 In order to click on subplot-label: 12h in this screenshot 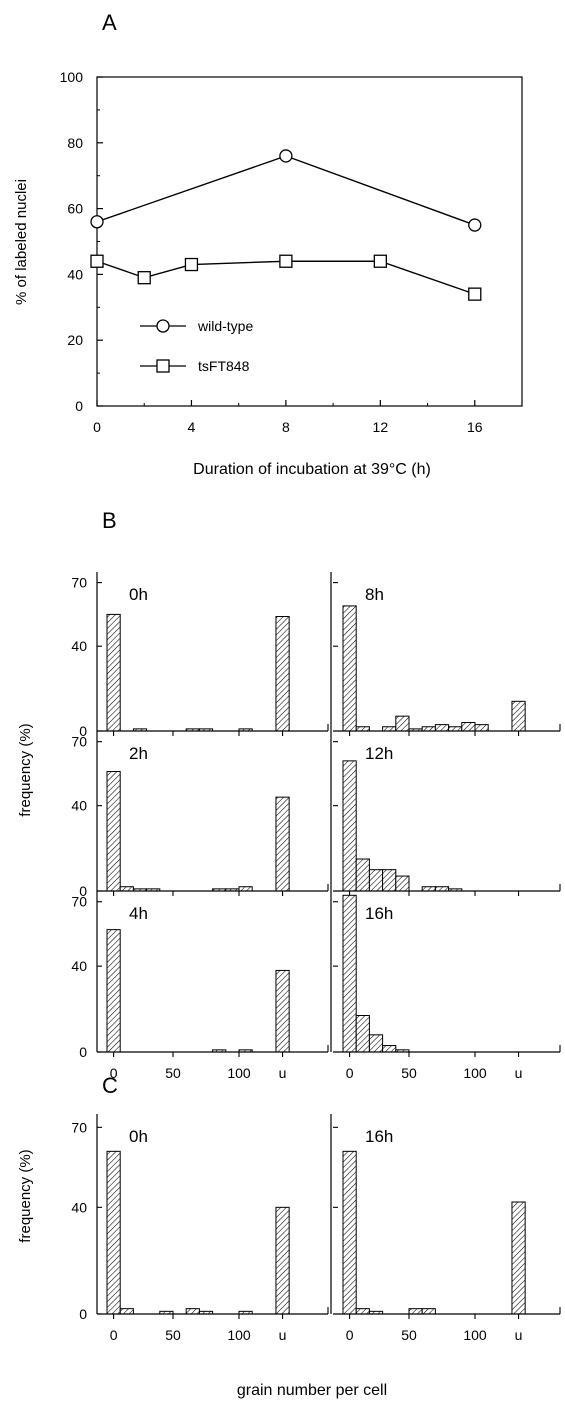, I will do `click(379, 753)`.